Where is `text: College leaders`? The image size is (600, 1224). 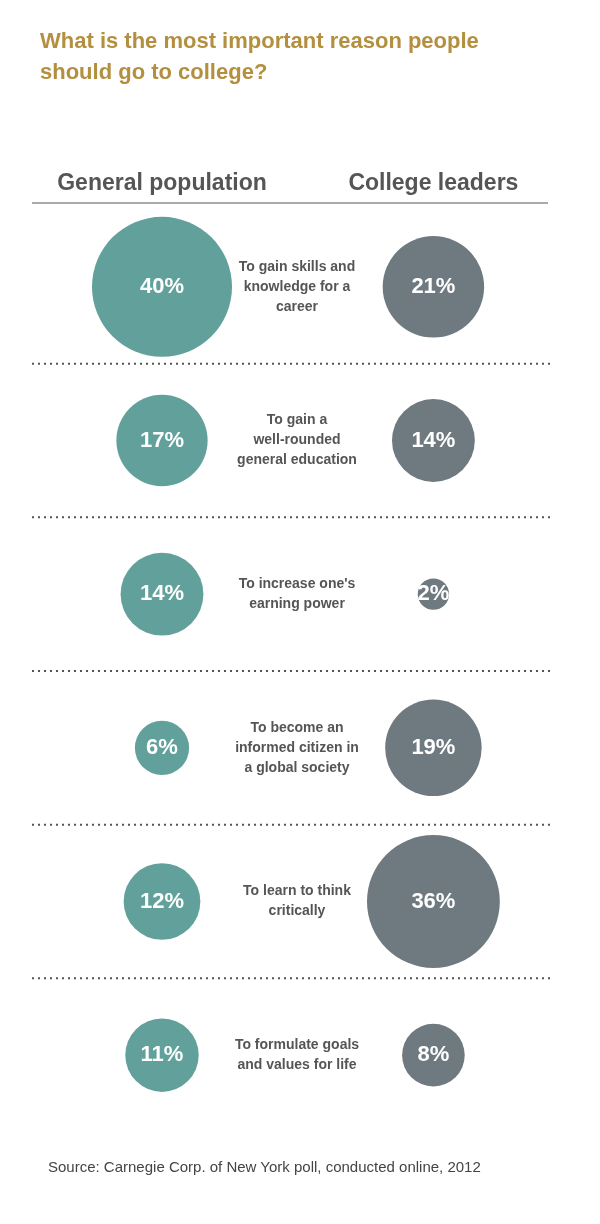
text: College leaders is located at coordinates (433, 182).